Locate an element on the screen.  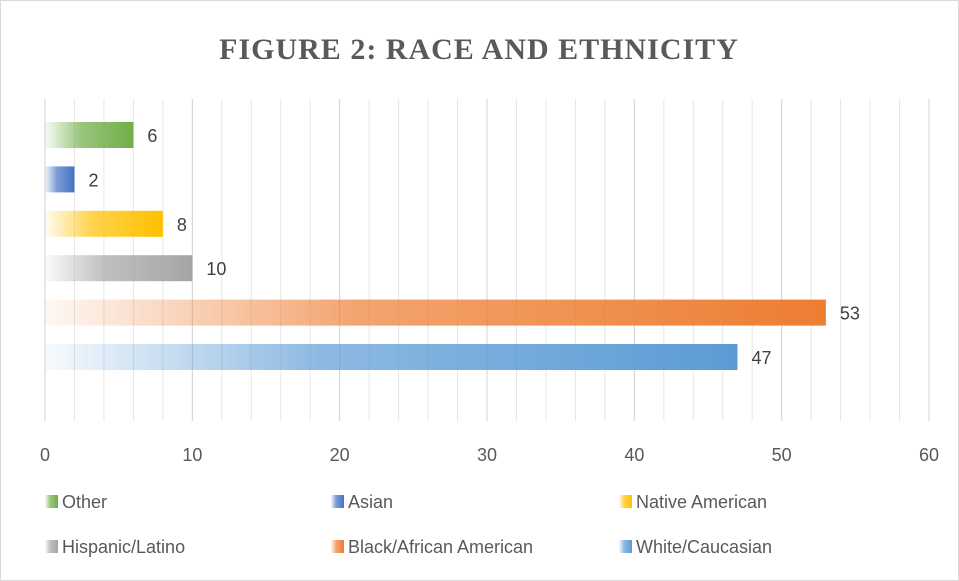
bar-other is located at coordinates (89, 135).